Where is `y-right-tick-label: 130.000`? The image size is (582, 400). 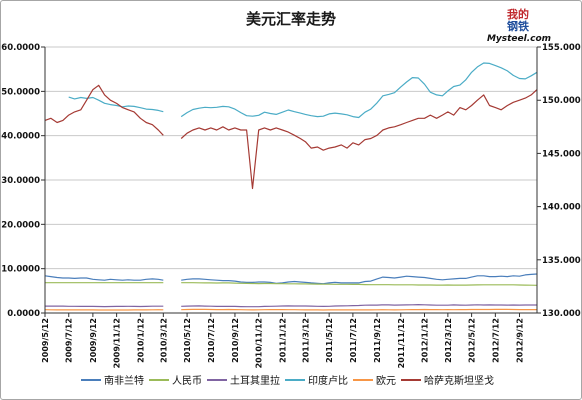
y-right-tick-label: 130.000 is located at coordinates (561, 314).